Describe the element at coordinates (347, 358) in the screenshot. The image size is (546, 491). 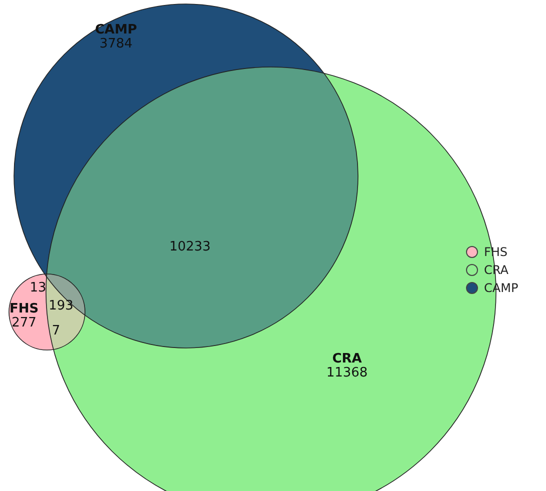
I see `category-label: CRA` at that location.